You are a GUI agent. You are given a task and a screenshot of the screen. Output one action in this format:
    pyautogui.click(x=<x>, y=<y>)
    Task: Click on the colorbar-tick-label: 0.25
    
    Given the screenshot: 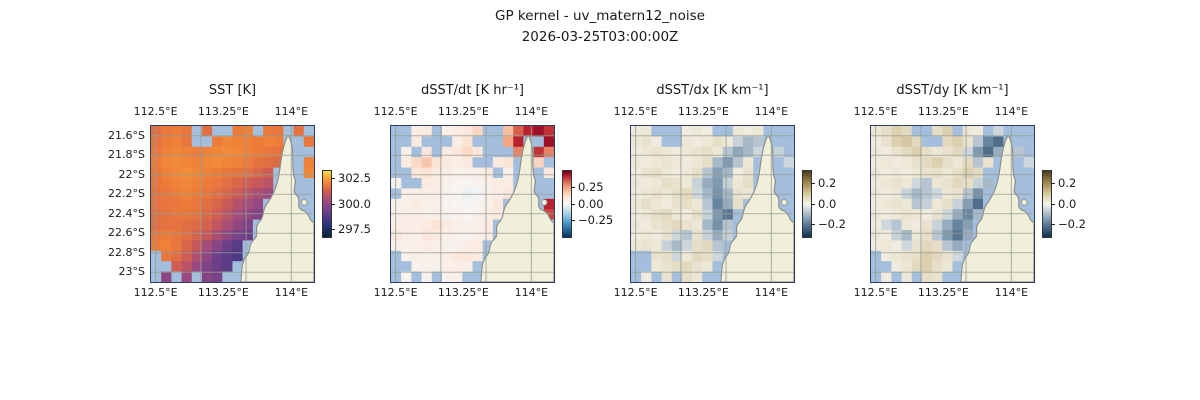 What is the action you would take?
    pyautogui.click(x=591, y=187)
    